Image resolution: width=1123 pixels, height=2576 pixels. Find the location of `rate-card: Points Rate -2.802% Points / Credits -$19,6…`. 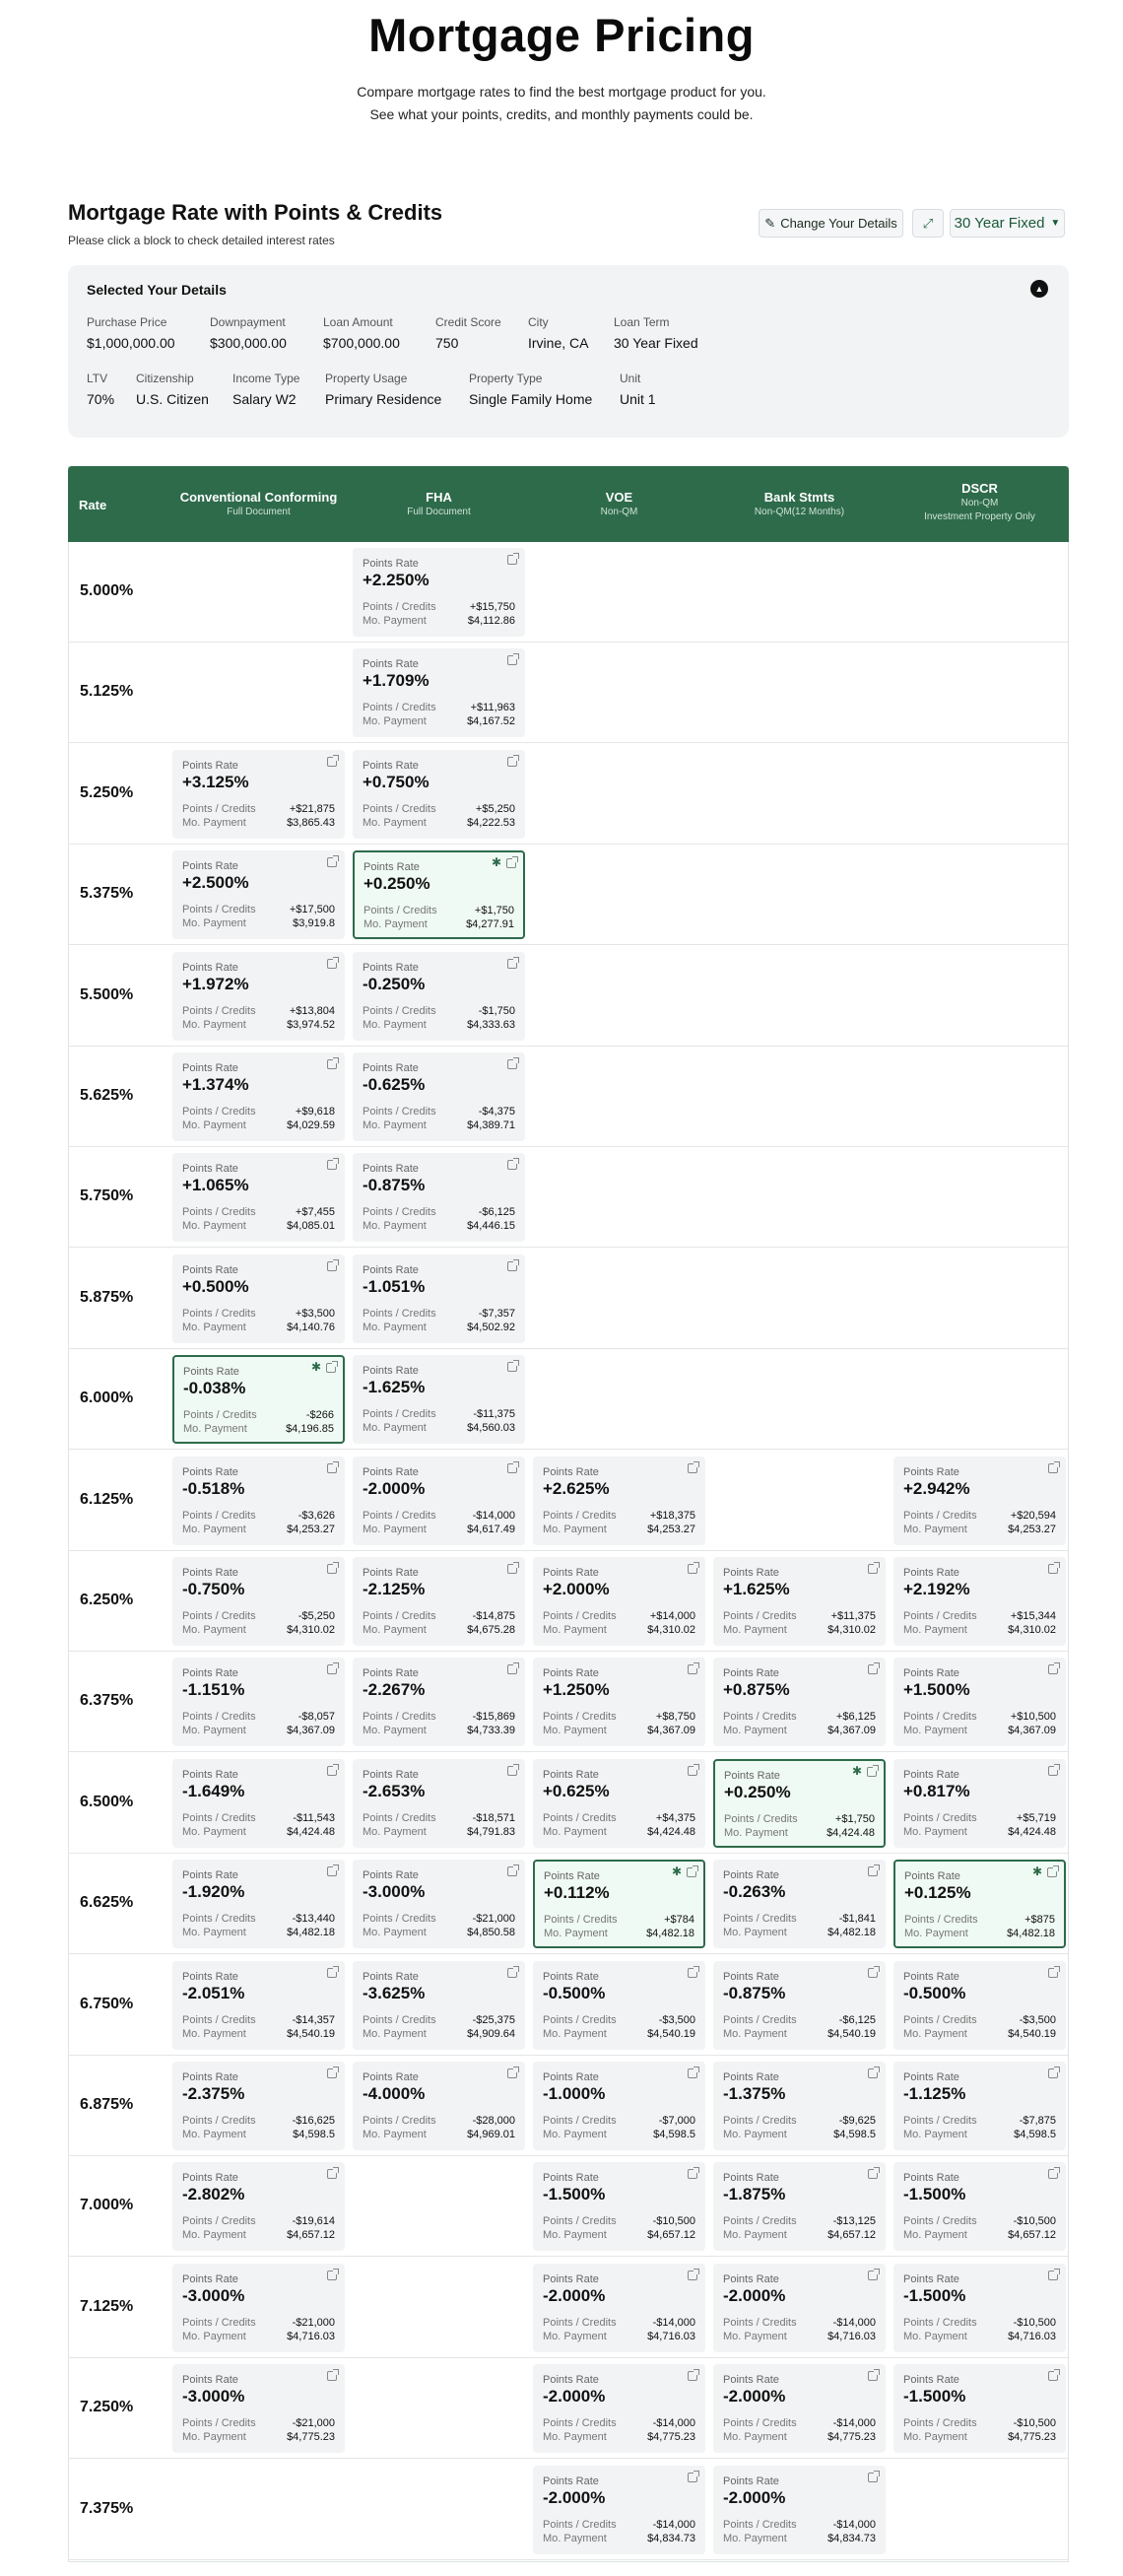

rate-card: Points Rate -2.802% Points / Credits -$19,6… is located at coordinates (258, 2207).